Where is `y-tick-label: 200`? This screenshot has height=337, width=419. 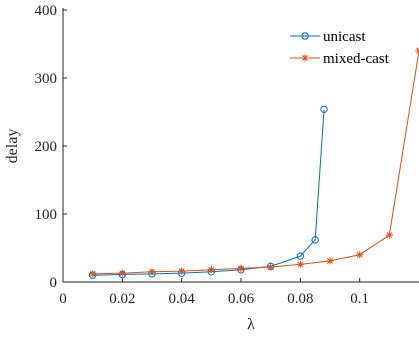
y-tick-label: 200 is located at coordinates (46, 147).